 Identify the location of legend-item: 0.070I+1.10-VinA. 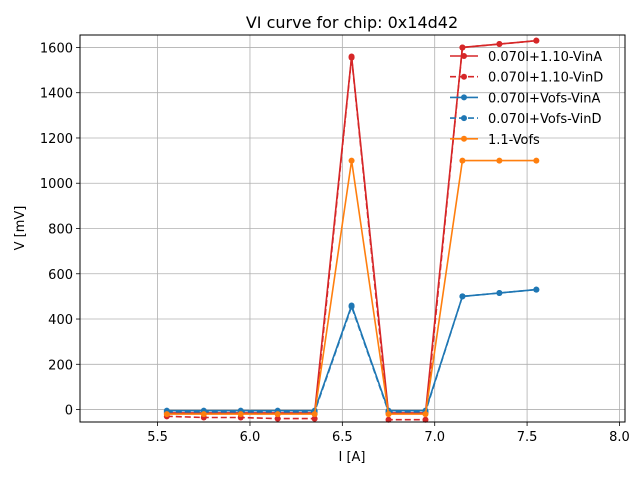
(526, 57).